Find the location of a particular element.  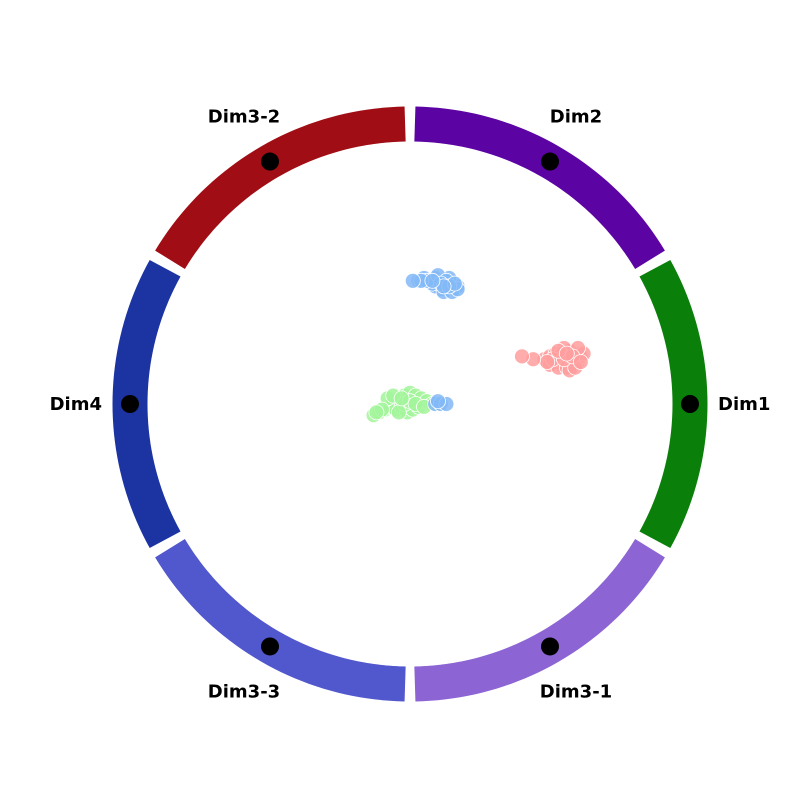

anchor-label-dim1: Dim1 is located at coordinates (744, 404).